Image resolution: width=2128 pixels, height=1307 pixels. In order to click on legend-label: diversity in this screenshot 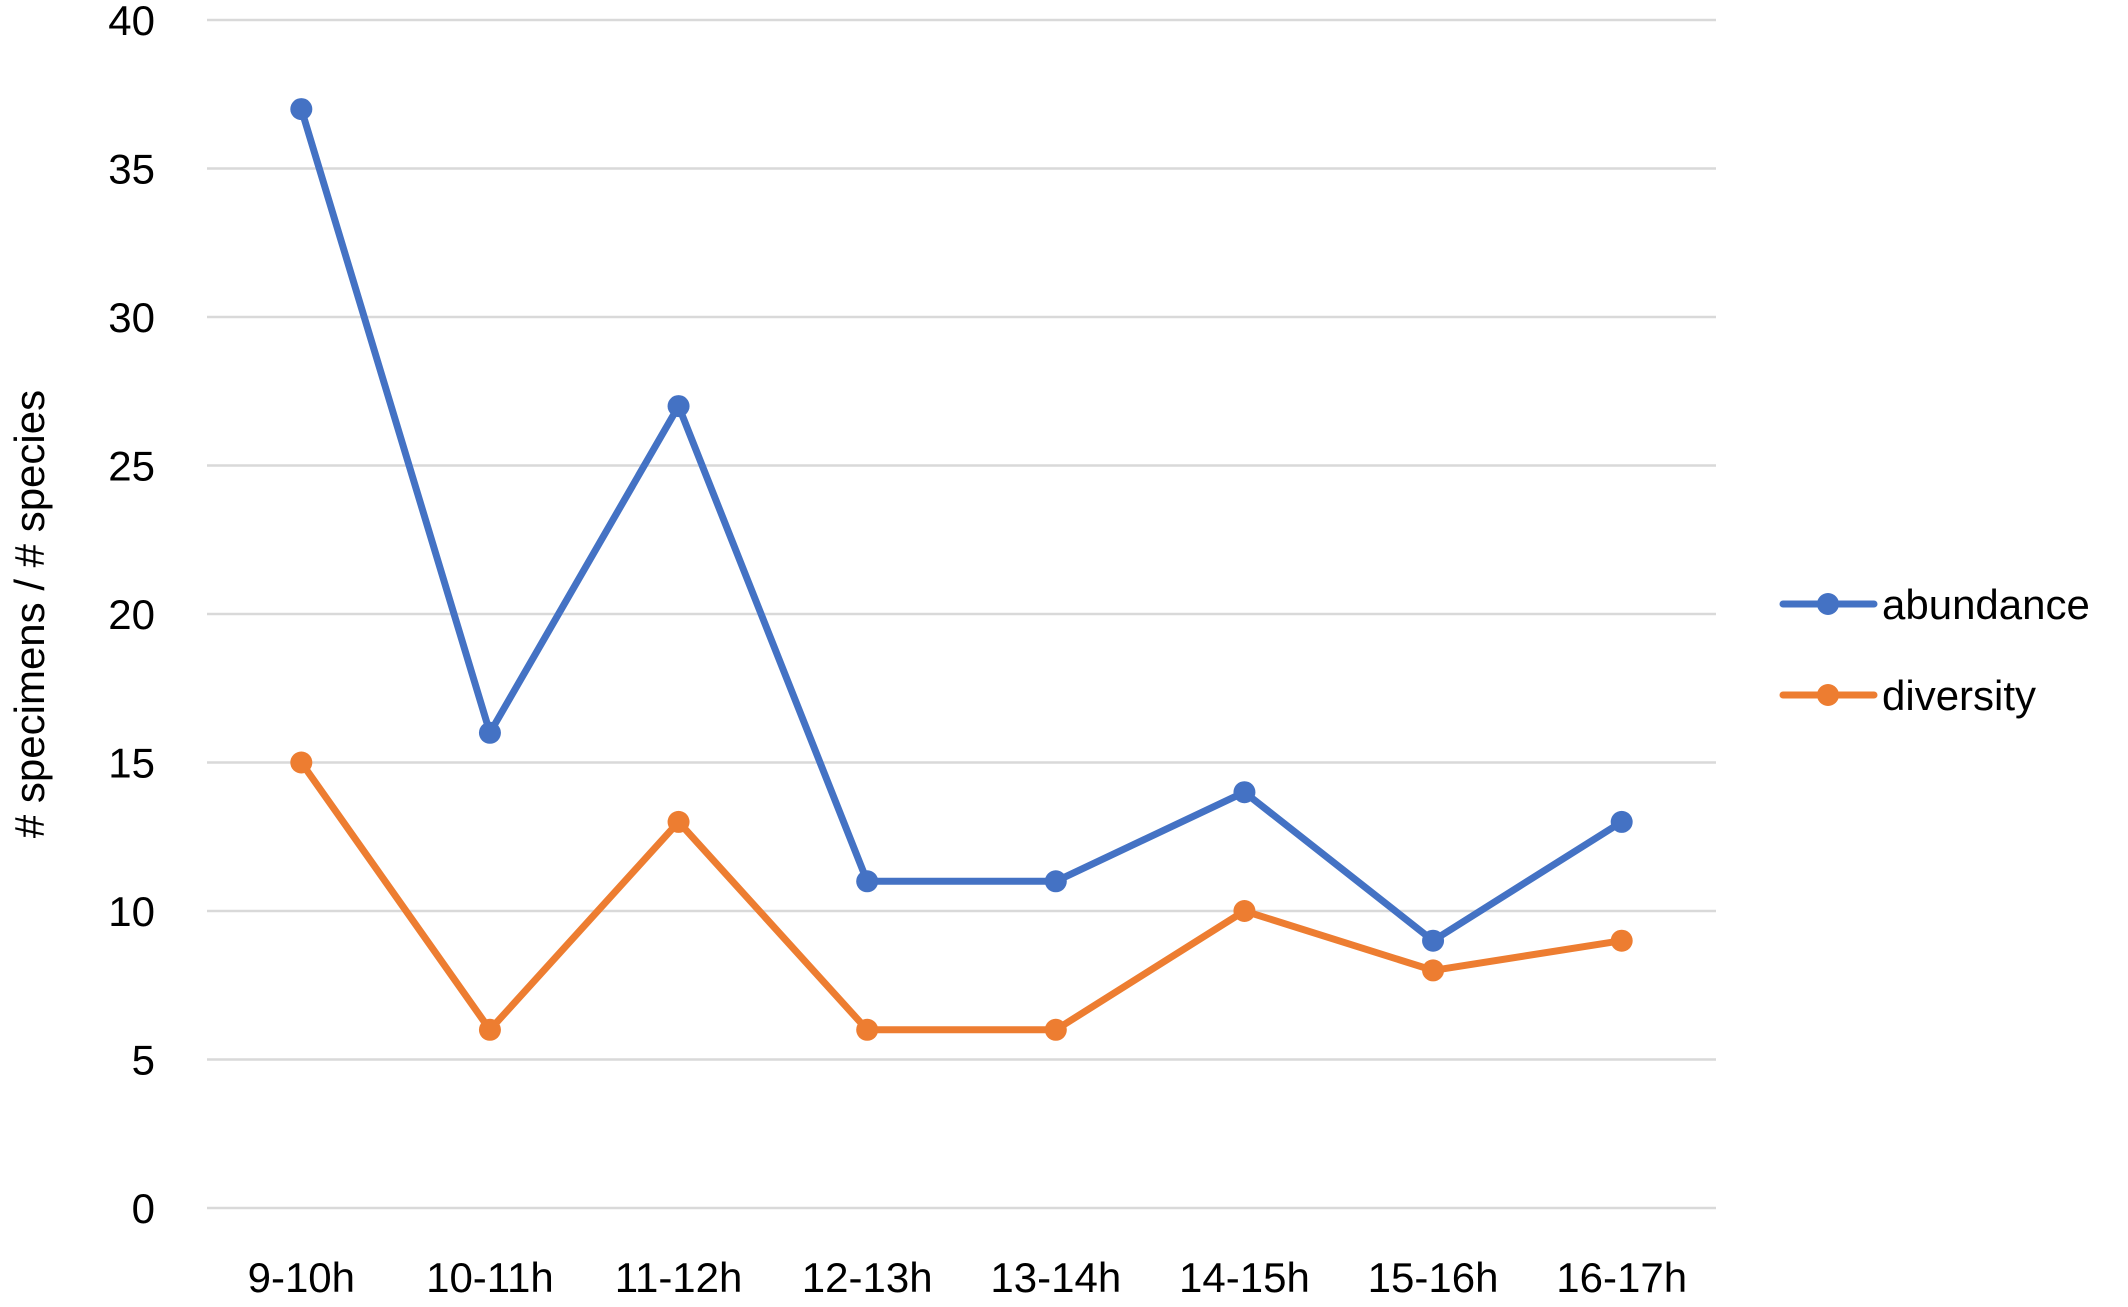, I will do `click(1959, 695)`.